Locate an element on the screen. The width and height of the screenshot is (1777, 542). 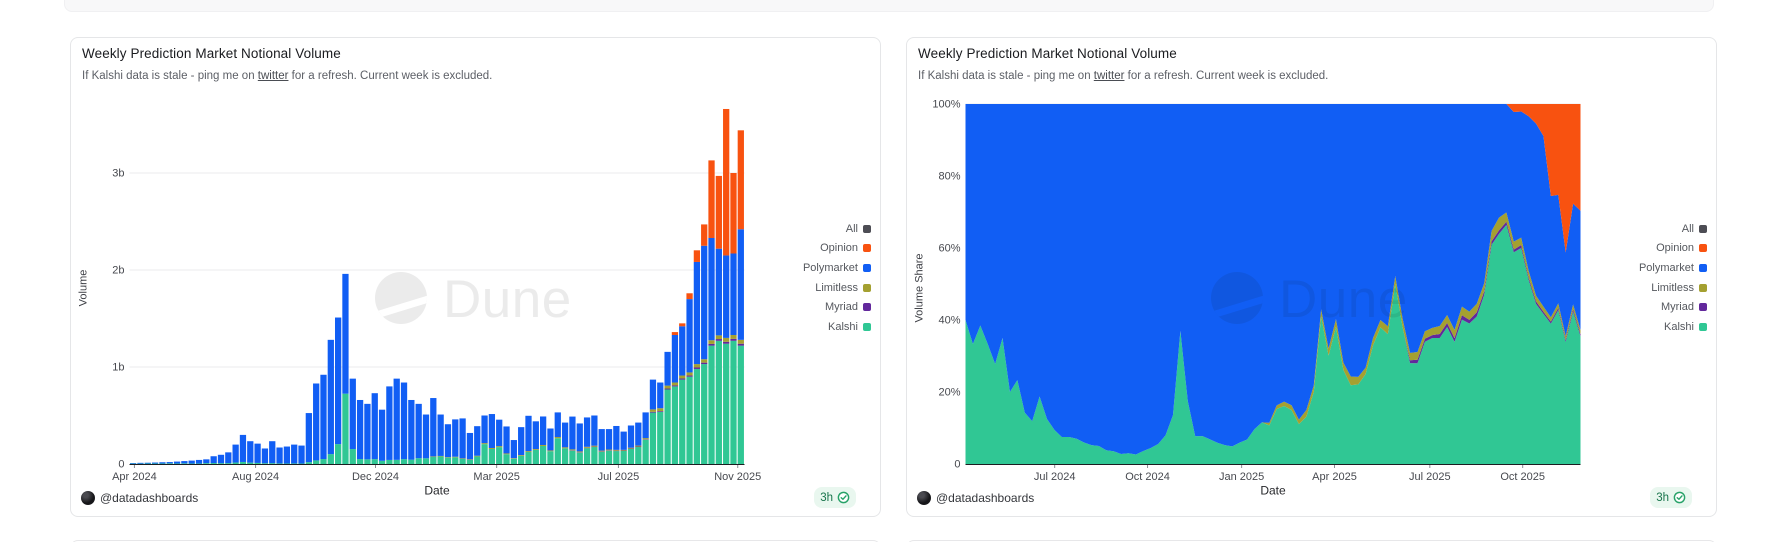
author-attribution: @datadashboards is located at coordinates (975, 498).